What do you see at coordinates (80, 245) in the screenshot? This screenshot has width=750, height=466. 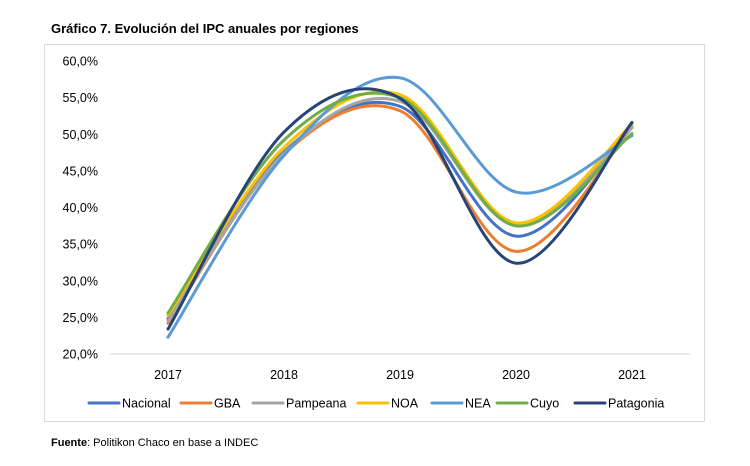 I see `y-tick-label: 35,0%` at bounding box center [80, 245].